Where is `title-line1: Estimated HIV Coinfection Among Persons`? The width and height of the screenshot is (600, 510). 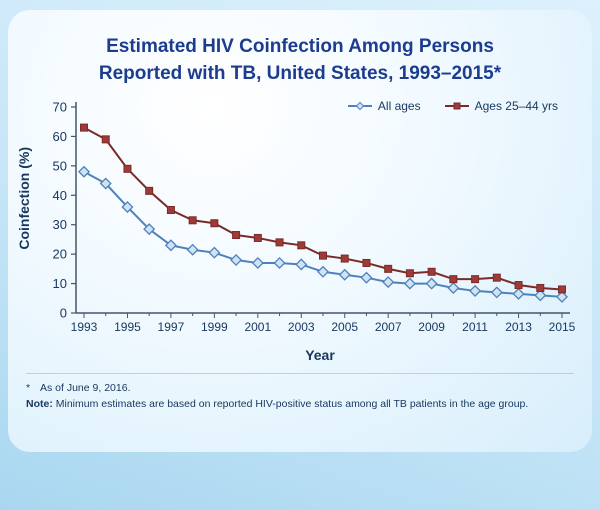 title-line1: Estimated HIV Coinfection Among Persons is located at coordinates (300, 46).